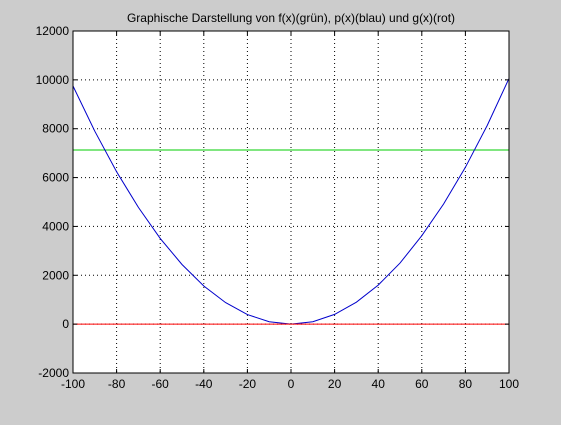 The height and width of the screenshot is (425, 561). What do you see at coordinates (335, 384) in the screenshot?
I see `x-tick-label: 20` at bounding box center [335, 384].